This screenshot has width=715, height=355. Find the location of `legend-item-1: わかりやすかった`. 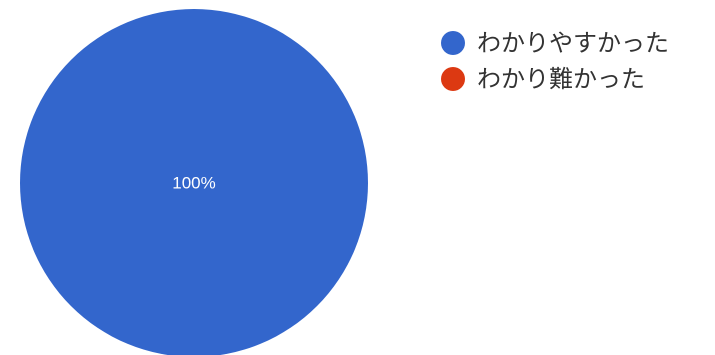

legend-item-1: わかりやすかった is located at coordinates (555, 43).